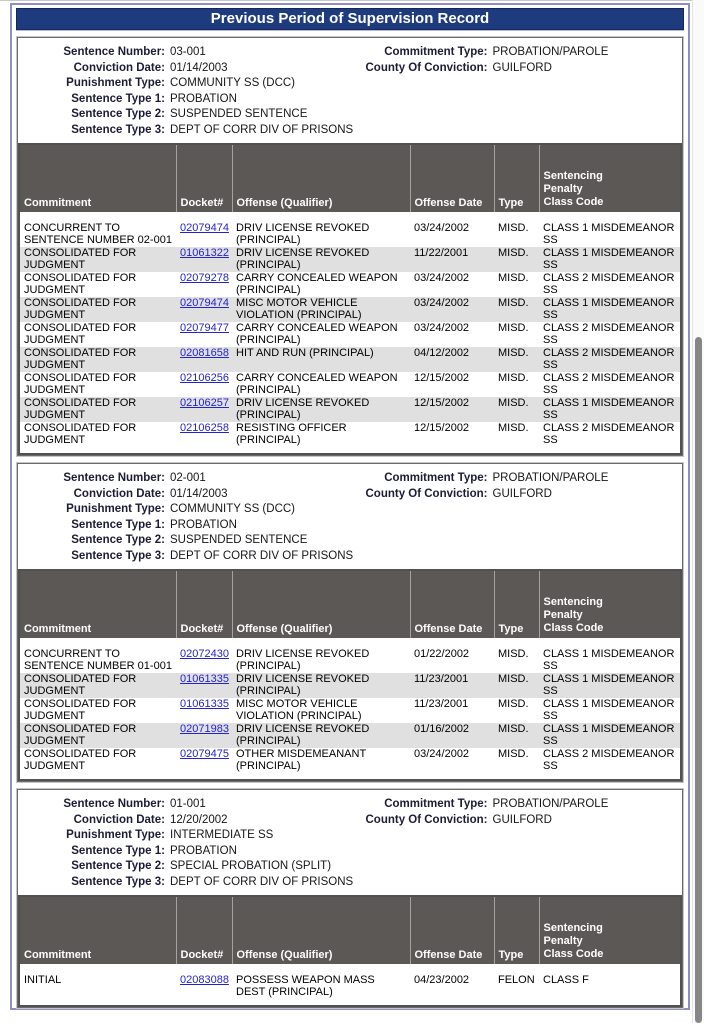  I want to click on docket-cell: 02071983, so click(204, 735).